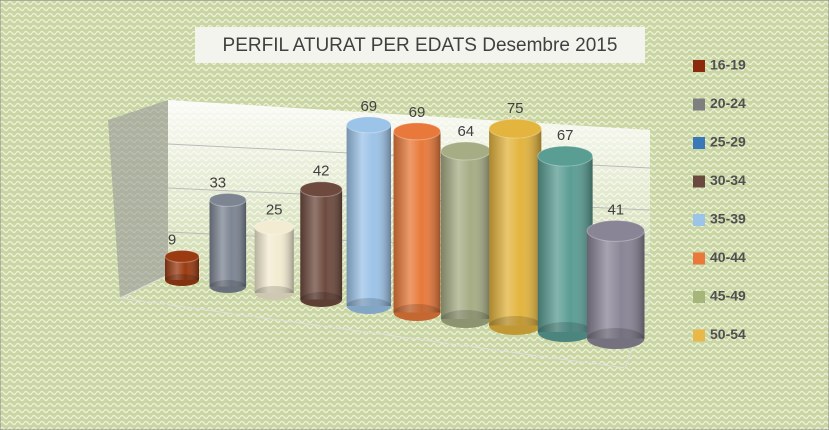 The height and width of the screenshot is (430, 829). Describe the element at coordinates (274, 209) in the screenshot. I see `data-label: 25` at that location.